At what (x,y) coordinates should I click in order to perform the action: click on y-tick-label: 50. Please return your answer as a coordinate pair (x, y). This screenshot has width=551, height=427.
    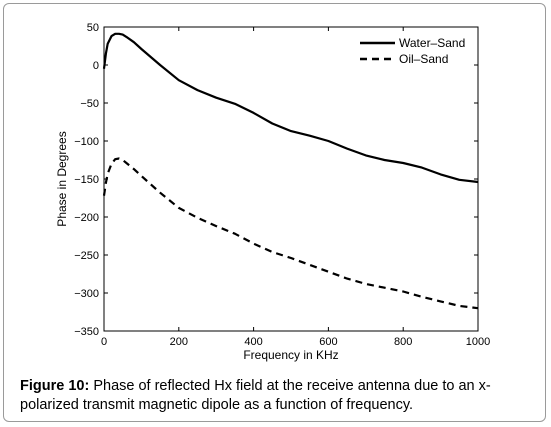
    Looking at the image, I should click on (93, 28).